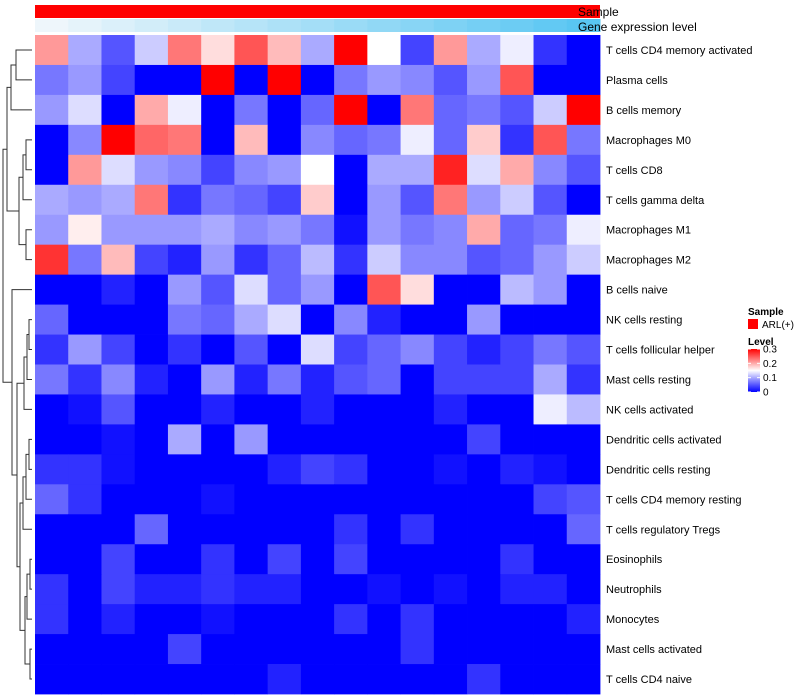  I want to click on row-label: NK cells activated, so click(649, 410).